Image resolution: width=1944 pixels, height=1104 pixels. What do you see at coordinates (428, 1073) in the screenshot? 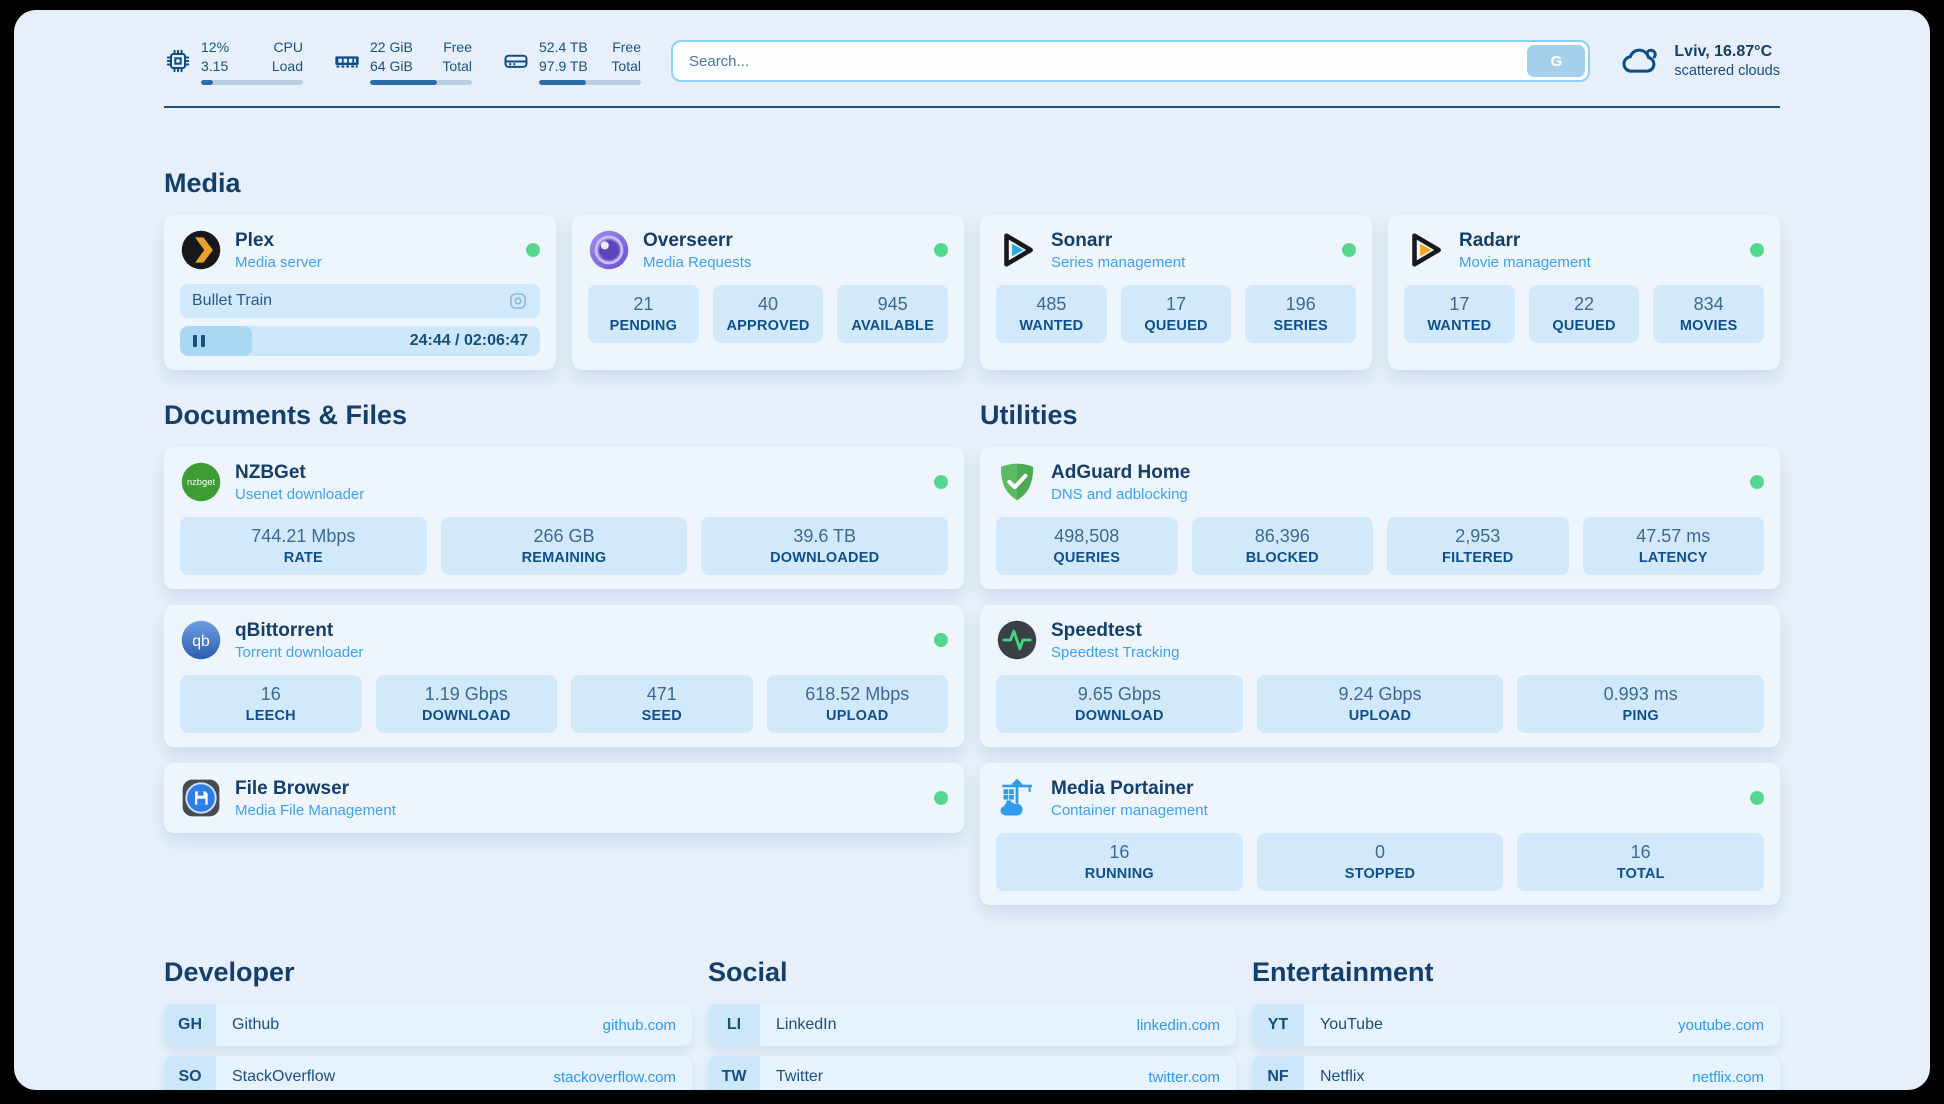
I see `link-stackoverflow: SO StackOverflow stackoverflow.com` at bounding box center [428, 1073].